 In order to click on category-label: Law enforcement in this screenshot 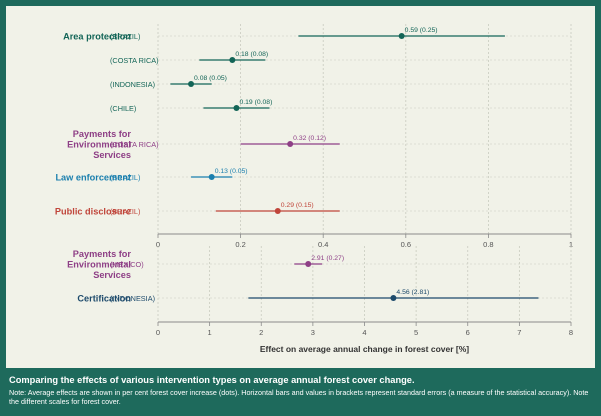, I will do `click(93, 178)`.